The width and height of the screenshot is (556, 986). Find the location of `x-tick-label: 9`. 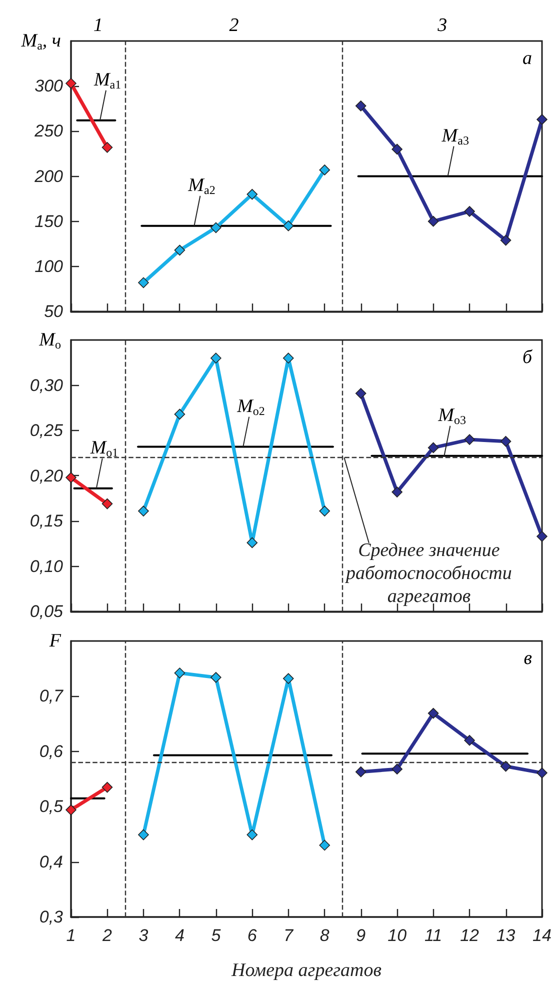

x-tick-label: 9 is located at coordinates (361, 935).